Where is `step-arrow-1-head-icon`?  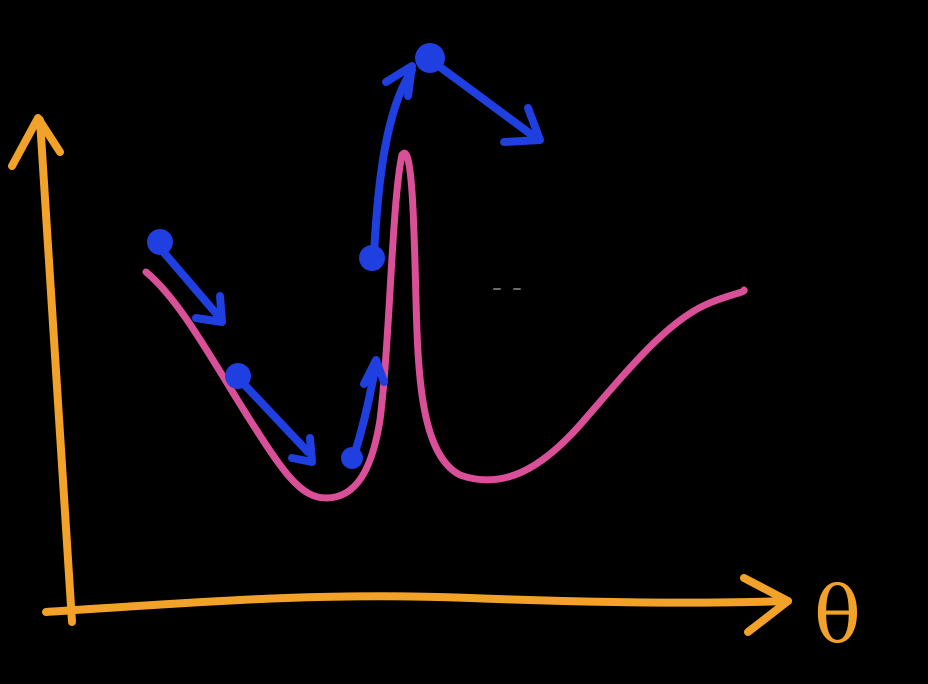 step-arrow-1-head-icon is located at coordinates (209, 309).